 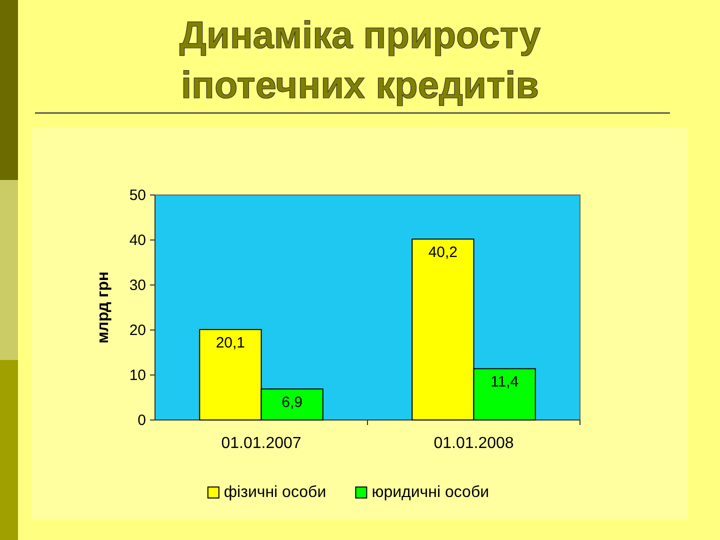 I want to click on x-tick-label: 01.01.2007, so click(x=261, y=443).